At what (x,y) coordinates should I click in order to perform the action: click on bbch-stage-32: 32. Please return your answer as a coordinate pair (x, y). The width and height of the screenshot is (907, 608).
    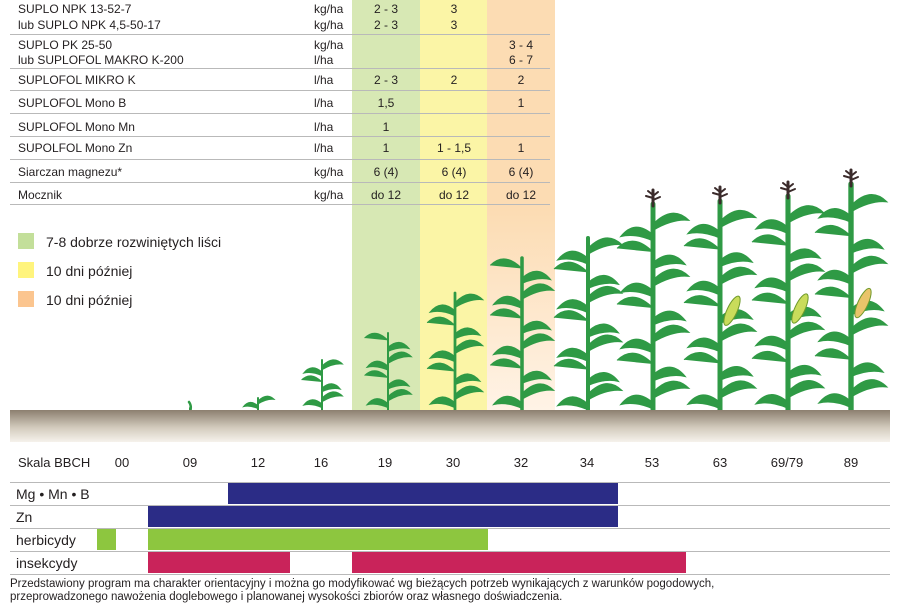
    Looking at the image, I should click on (521, 462).